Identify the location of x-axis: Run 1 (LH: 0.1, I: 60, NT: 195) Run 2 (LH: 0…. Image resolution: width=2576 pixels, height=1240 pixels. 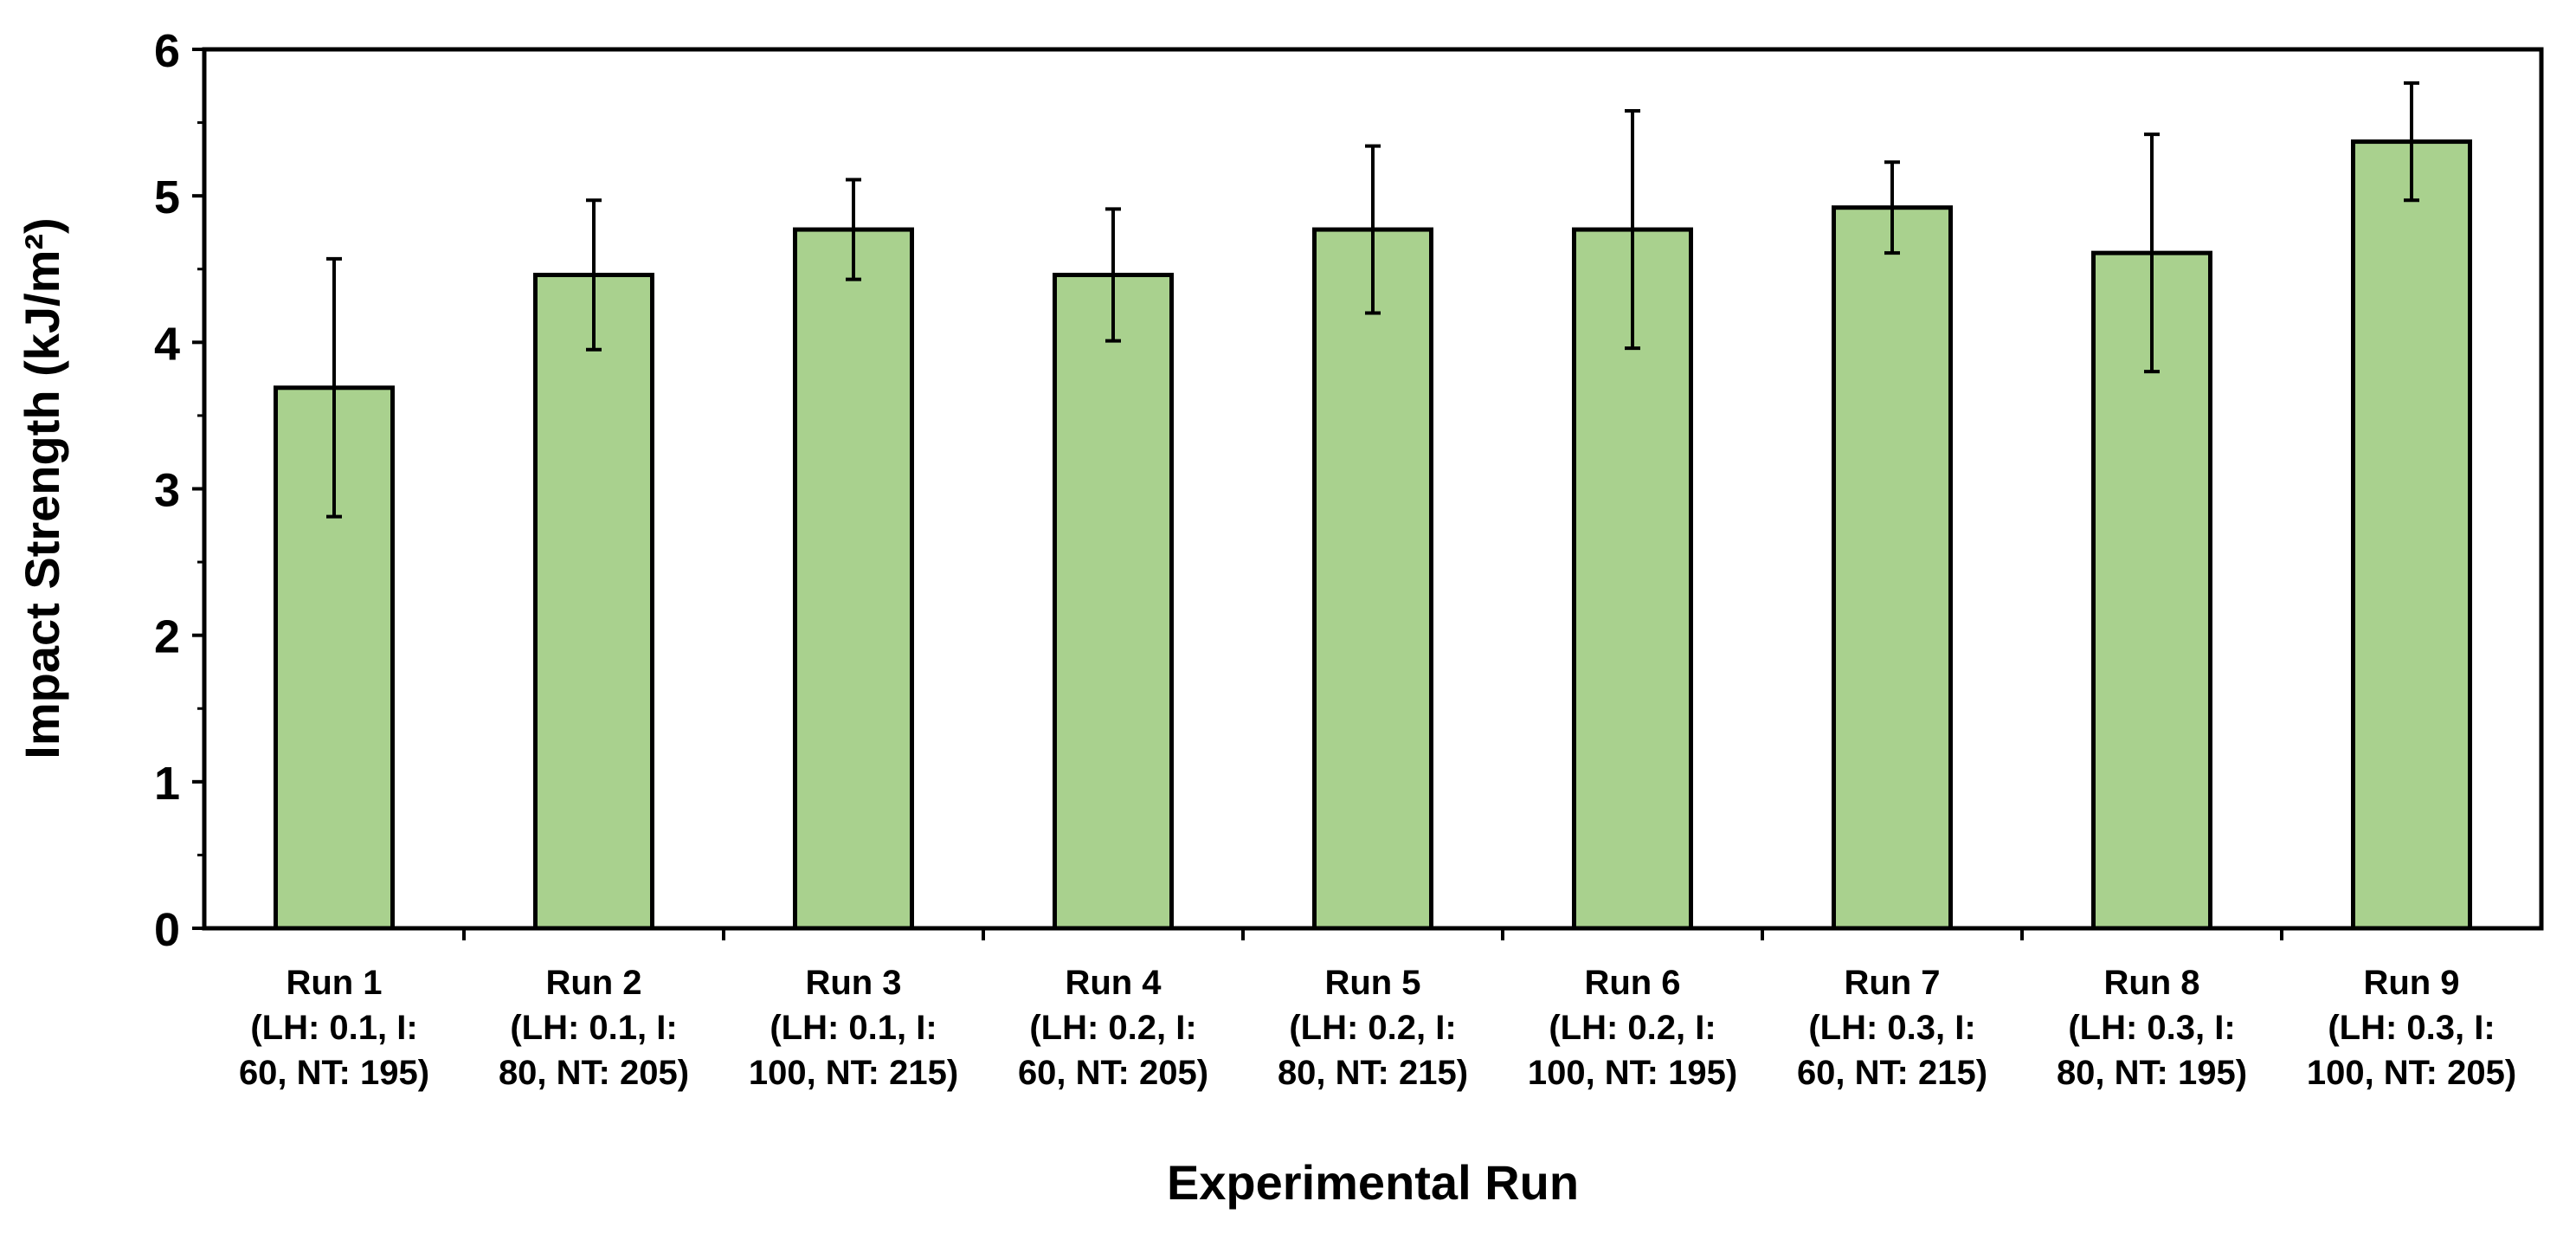
(1377, 1010).